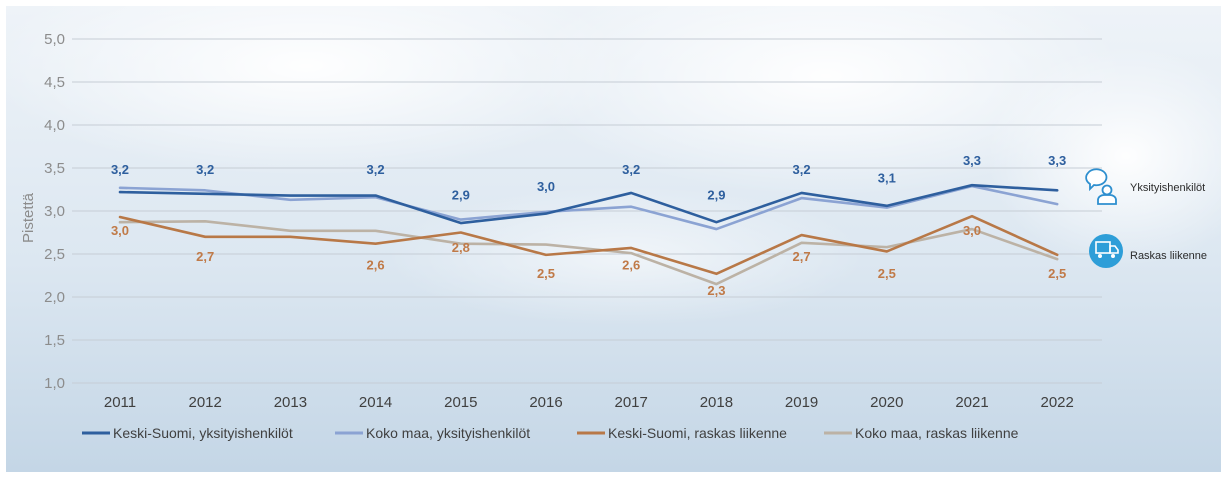  I want to click on x-tick-label: 2021, so click(971, 402).